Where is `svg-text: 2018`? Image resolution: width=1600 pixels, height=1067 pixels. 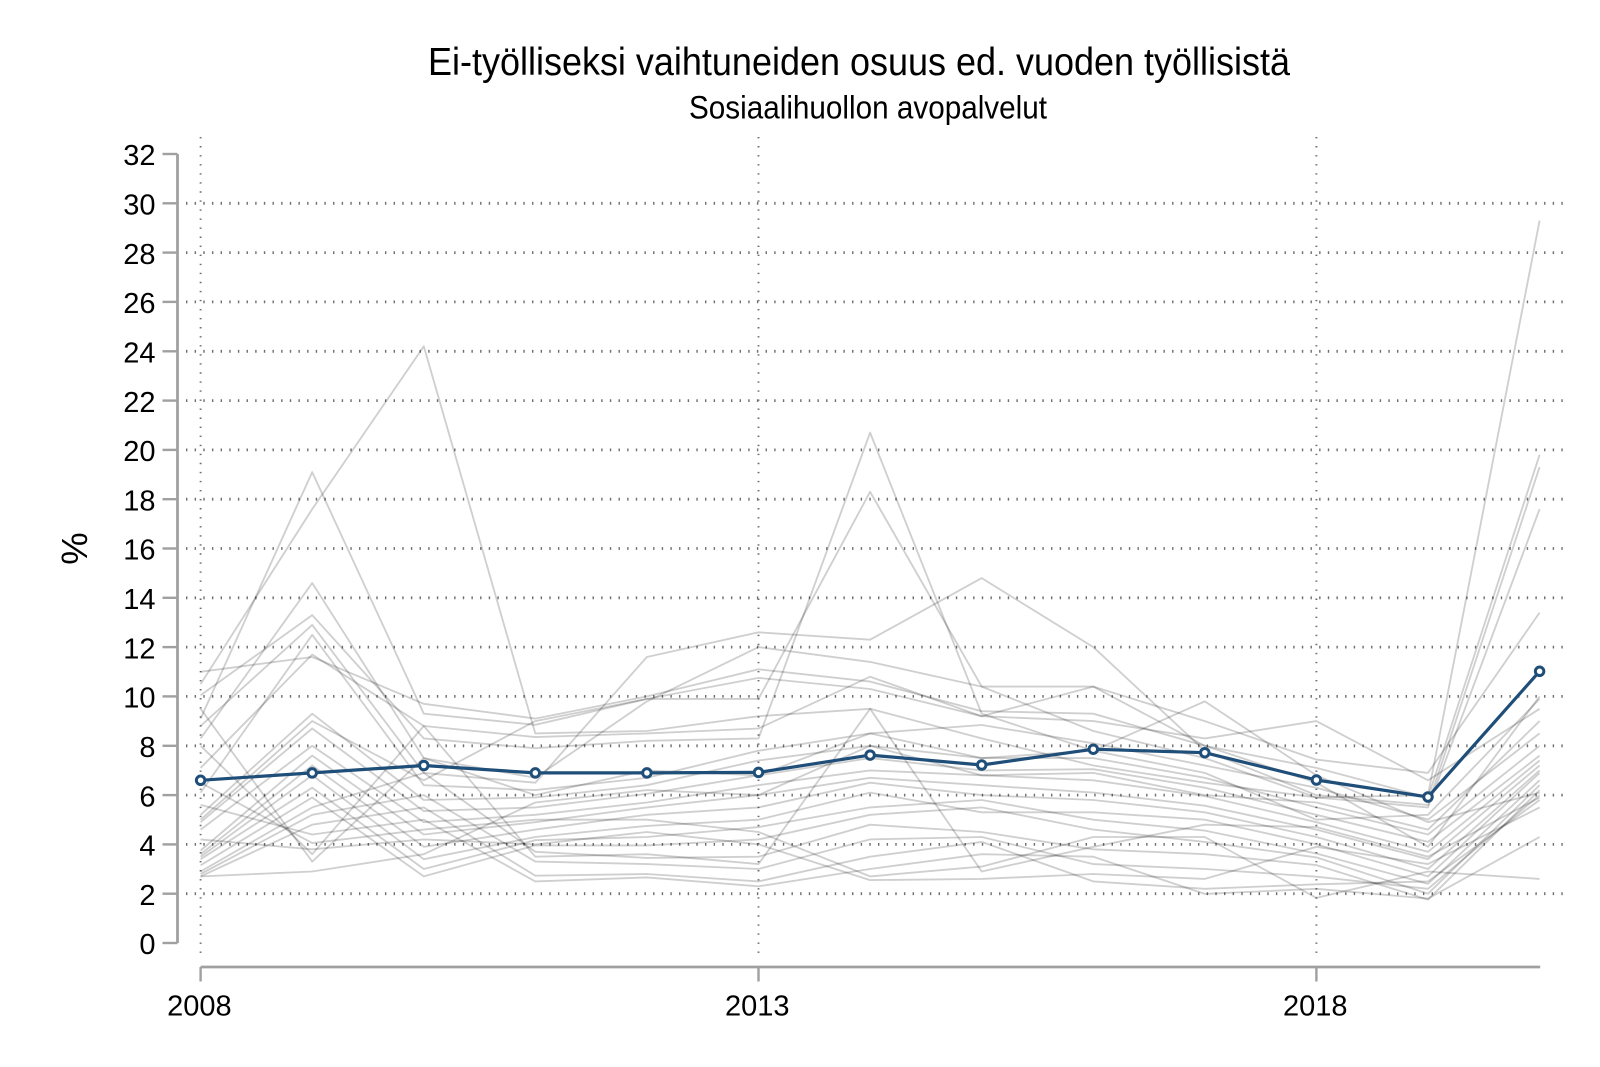
svg-text: 2018 is located at coordinates (1315, 1007).